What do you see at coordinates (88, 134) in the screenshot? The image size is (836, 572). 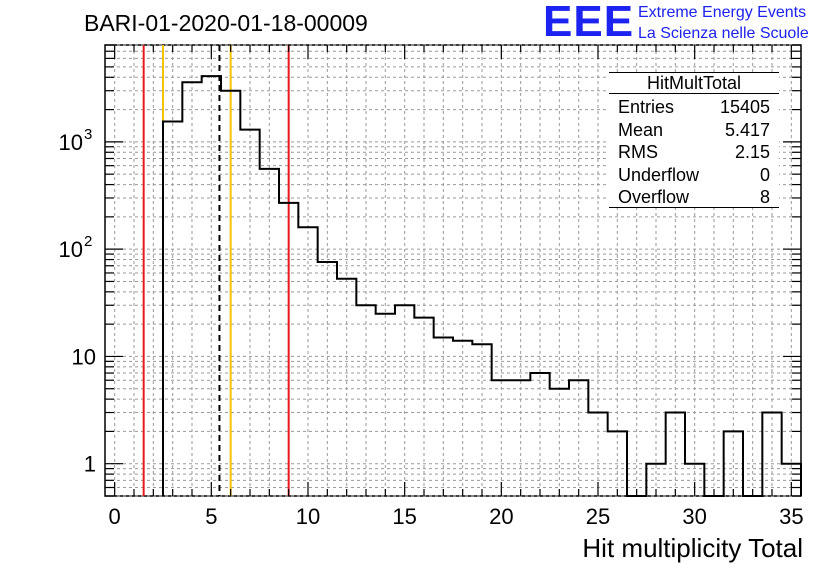 I see `y-tick-exponent: 3` at bounding box center [88, 134].